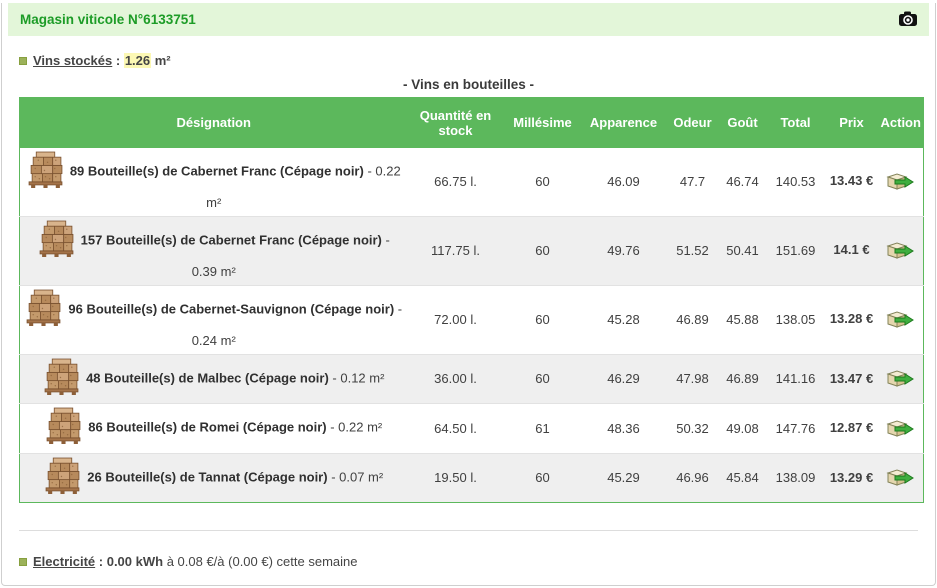  I want to click on wine-prix: 13.29 €, so click(851, 477).